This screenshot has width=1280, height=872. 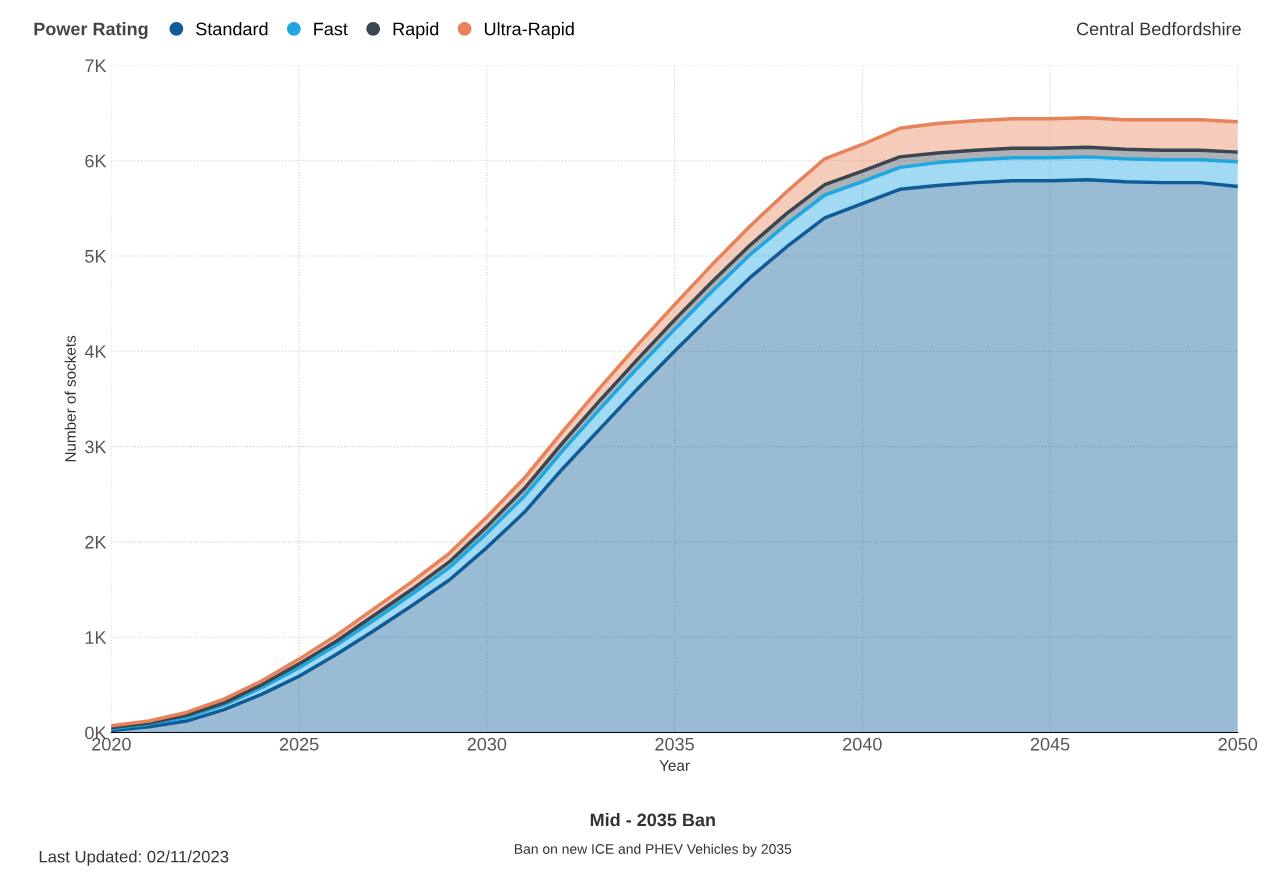 I want to click on legend-title: Power Rating, so click(x=91, y=30).